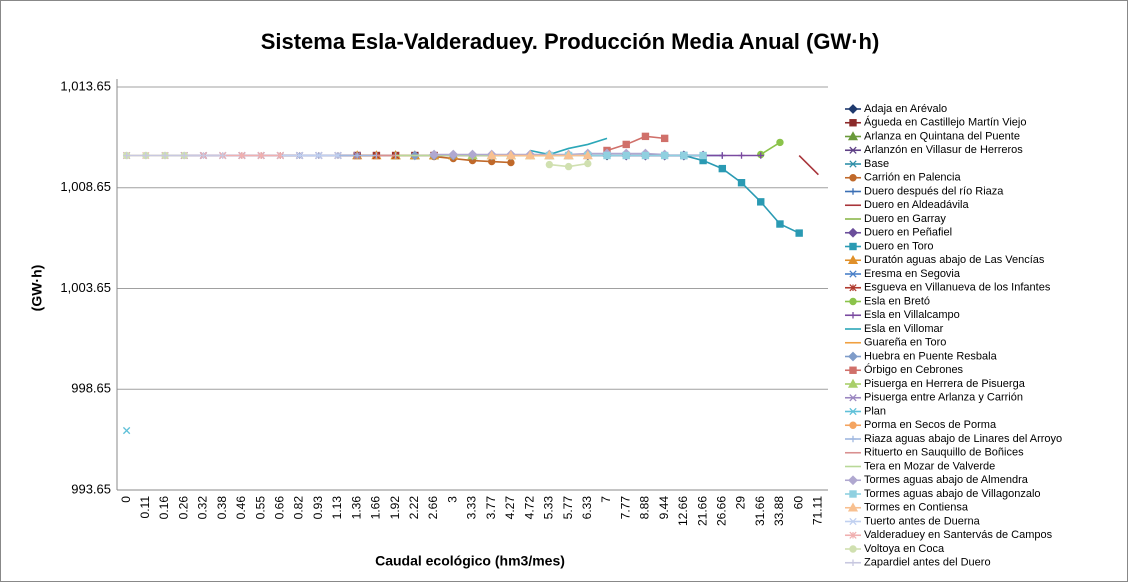  I want to click on legend-label: Huebra en Puente Resbala, so click(931, 356).